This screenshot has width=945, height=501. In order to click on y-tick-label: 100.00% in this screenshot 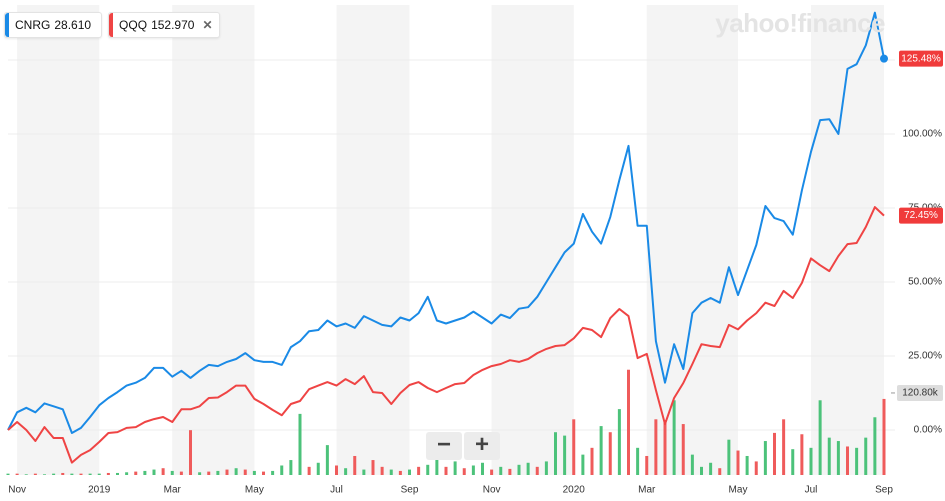, I will do `click(923, 134)`.